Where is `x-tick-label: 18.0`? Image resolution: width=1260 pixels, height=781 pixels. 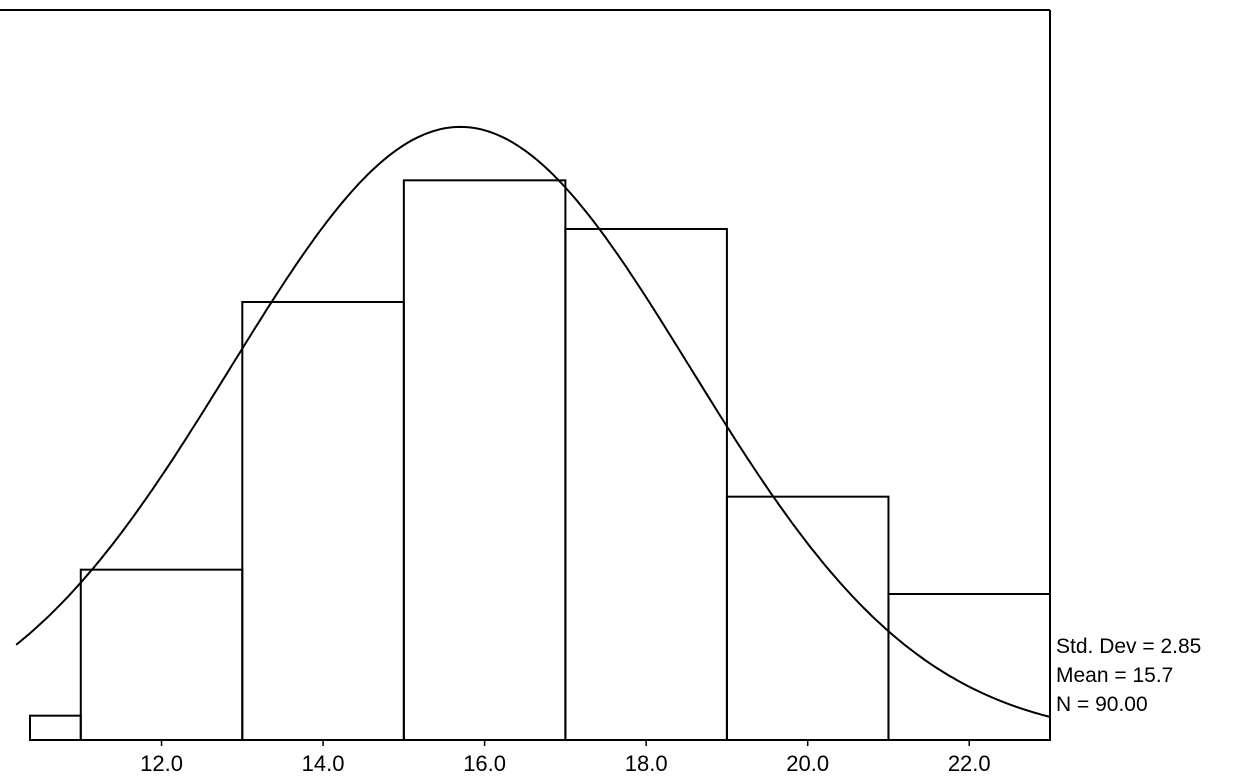 x-tick-label: 18.0 is located at coordinates (646, 763).